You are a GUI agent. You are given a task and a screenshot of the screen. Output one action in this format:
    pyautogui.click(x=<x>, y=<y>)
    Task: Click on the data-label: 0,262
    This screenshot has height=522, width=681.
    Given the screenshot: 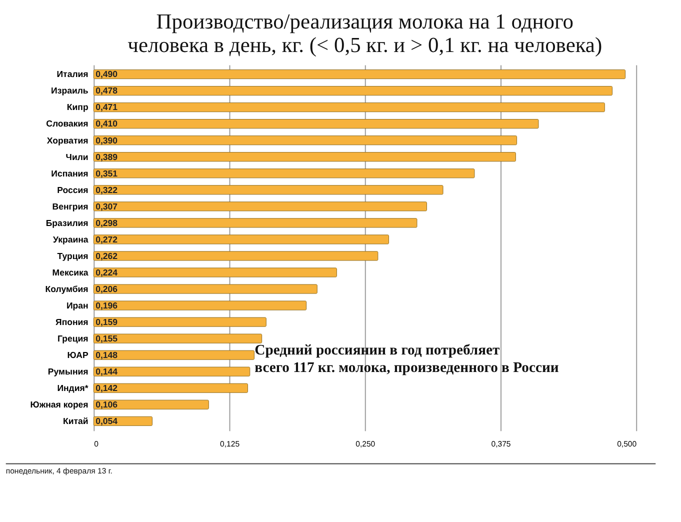 What is the action you would take?
    pyautogui.click(x=107, y=255)
    